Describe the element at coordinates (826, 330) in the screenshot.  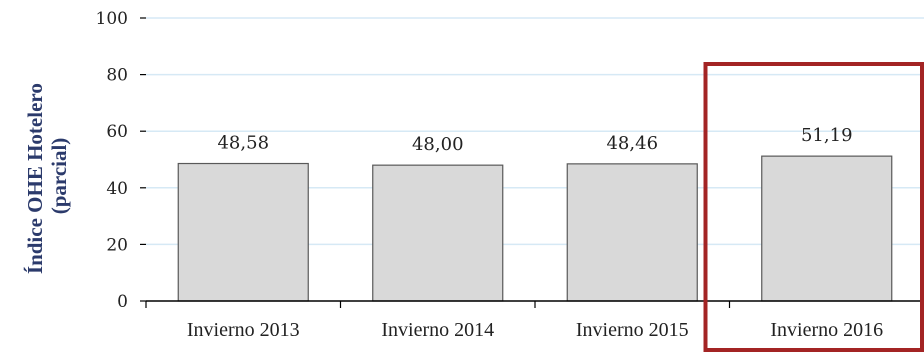
I see `x-tick-label: Invierno 2016` at that location.